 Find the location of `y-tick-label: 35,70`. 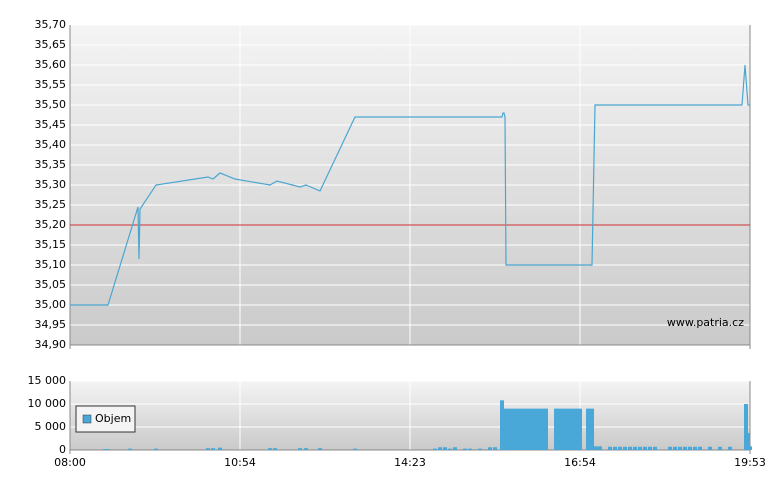

y-tick-label: 35,70 is located at coordinates (51, 24).